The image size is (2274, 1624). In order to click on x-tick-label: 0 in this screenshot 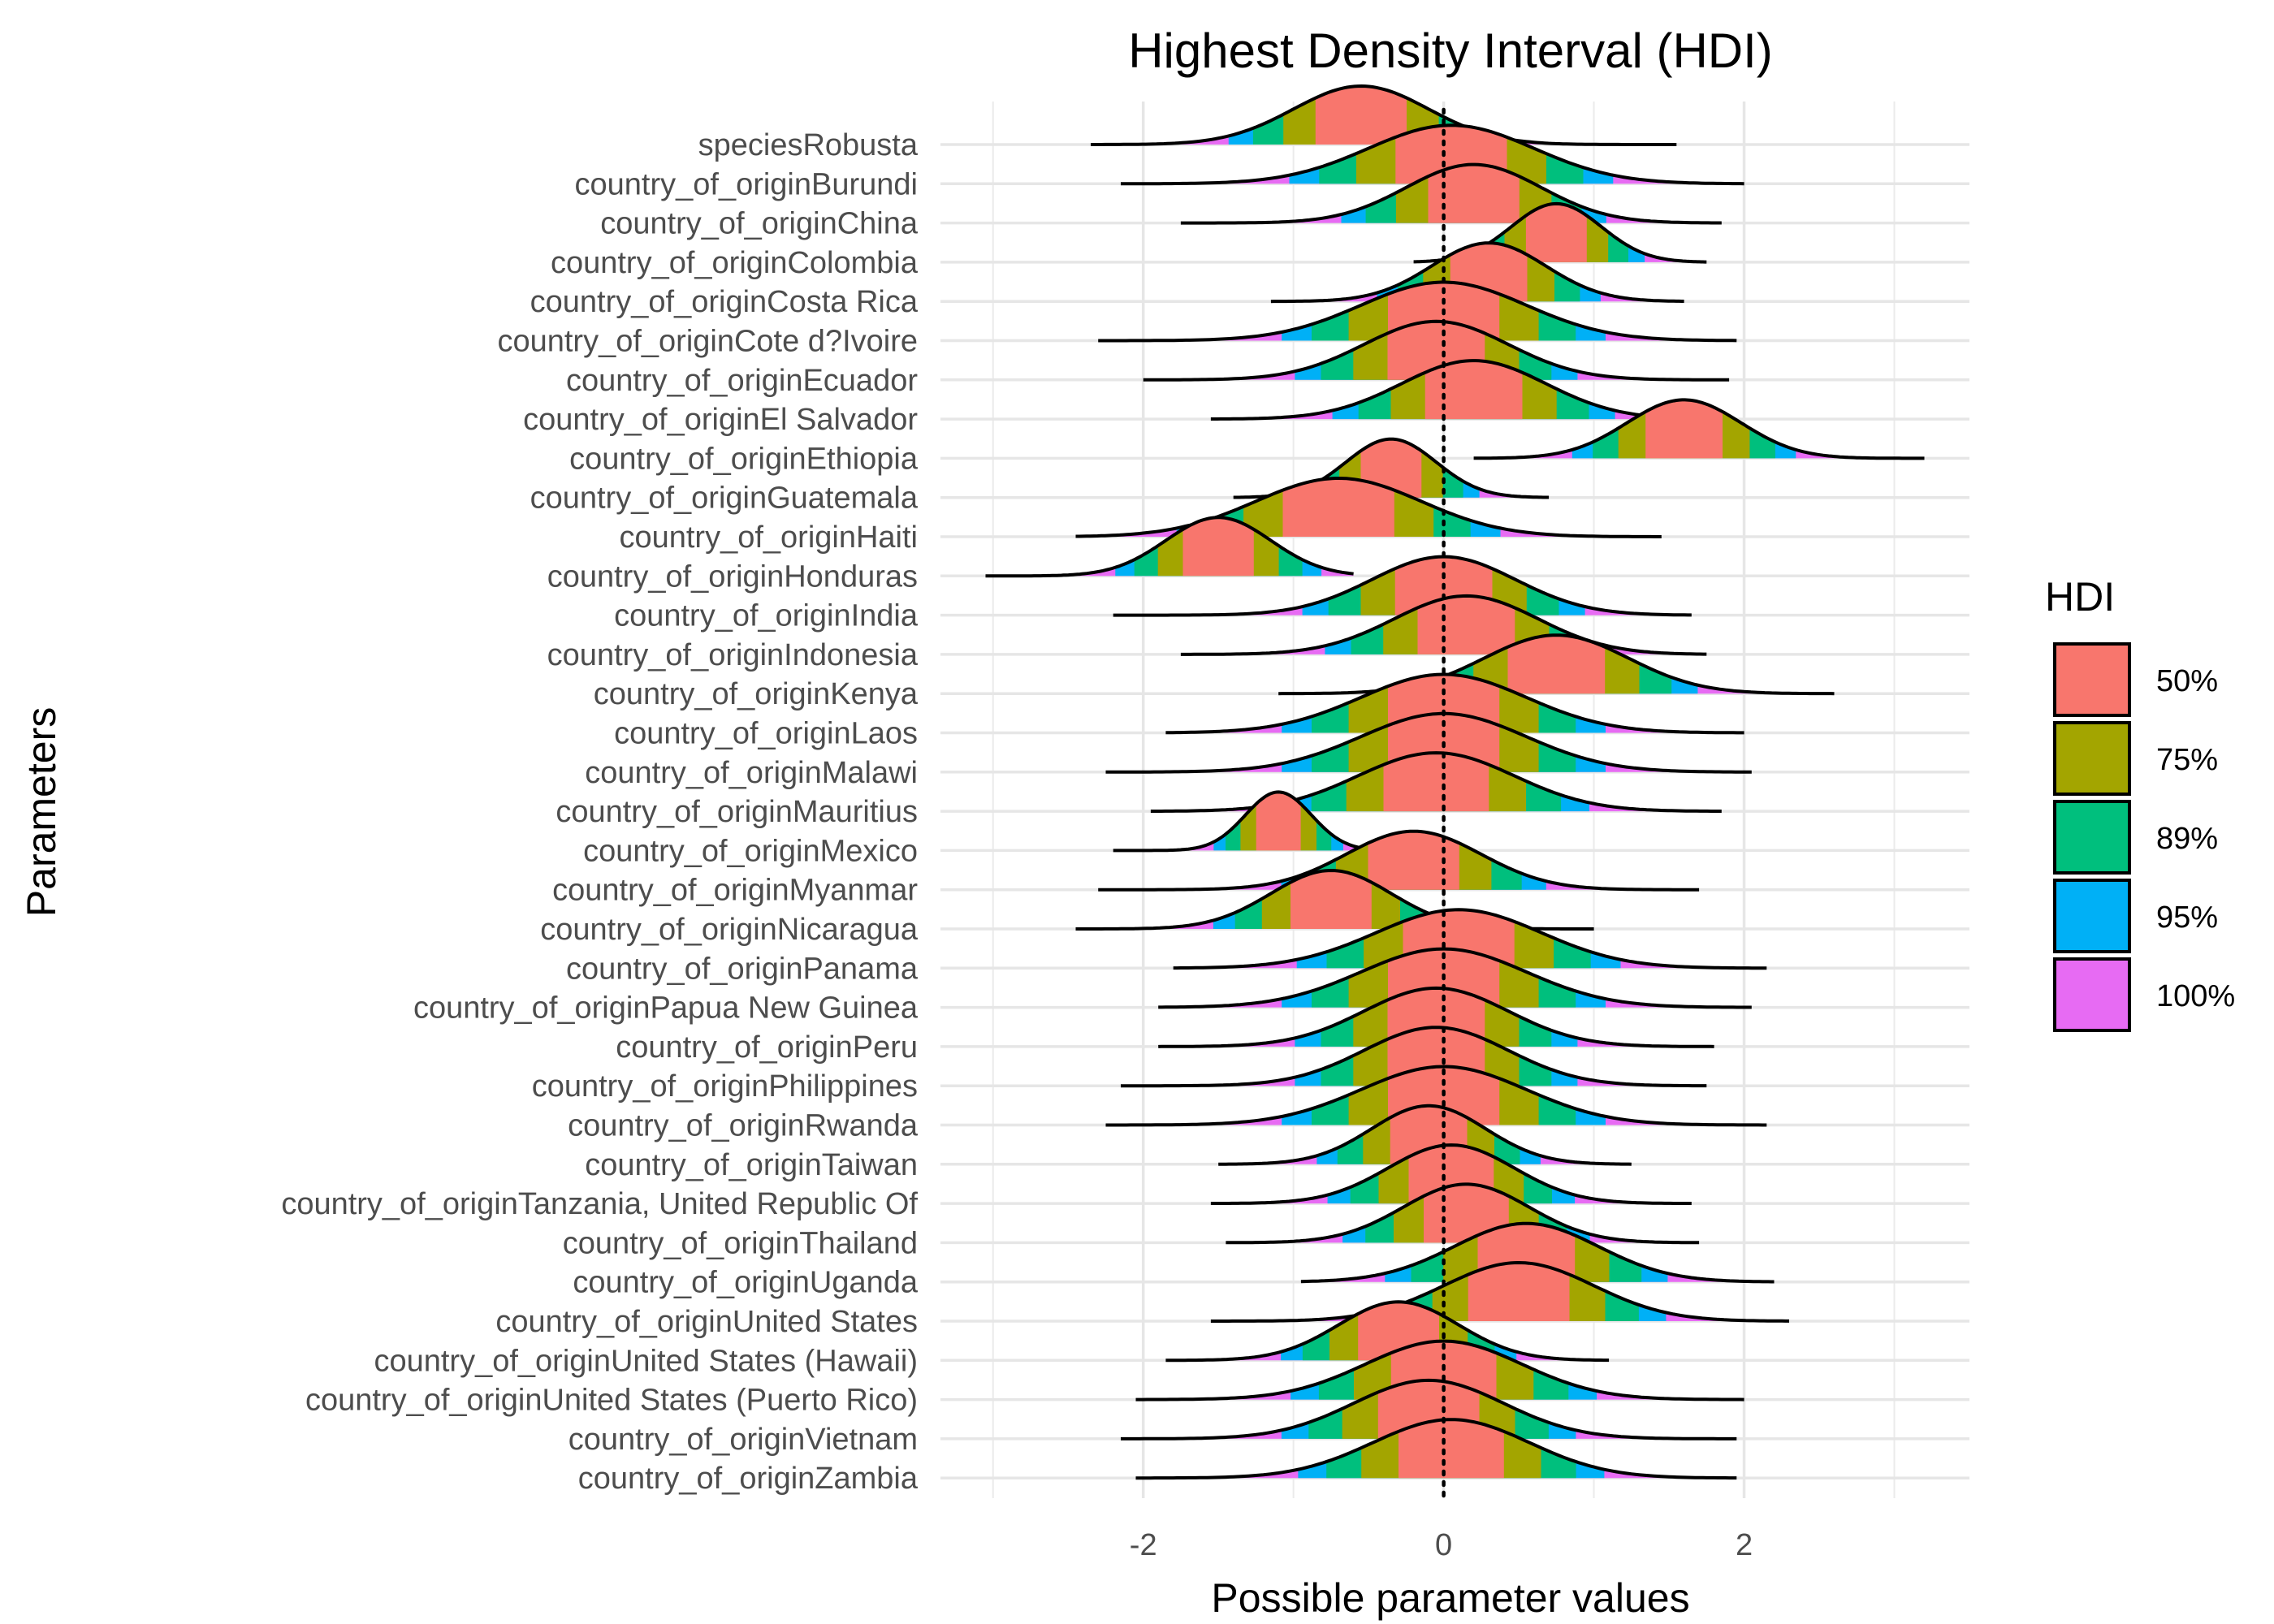, I will do `click(1443, 1545)`.